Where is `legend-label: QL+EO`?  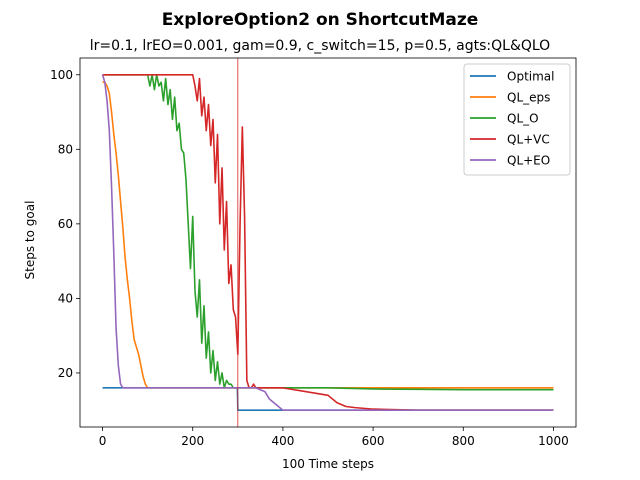 legend-label: QL+EO is located at coordinates (528, 161).